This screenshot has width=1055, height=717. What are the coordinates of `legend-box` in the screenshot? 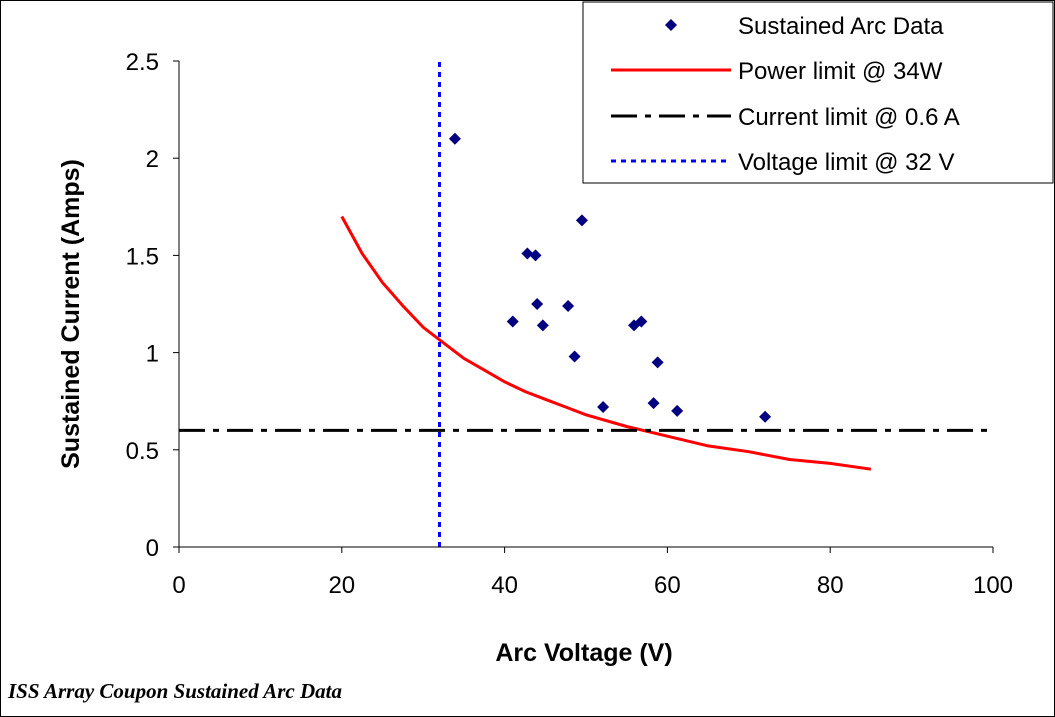 It's located at (818, 92).